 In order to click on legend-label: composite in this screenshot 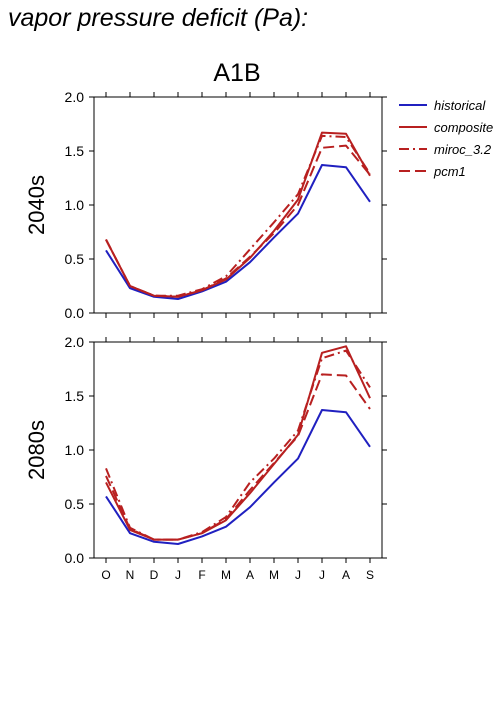, I will do `click(463, 127)`.